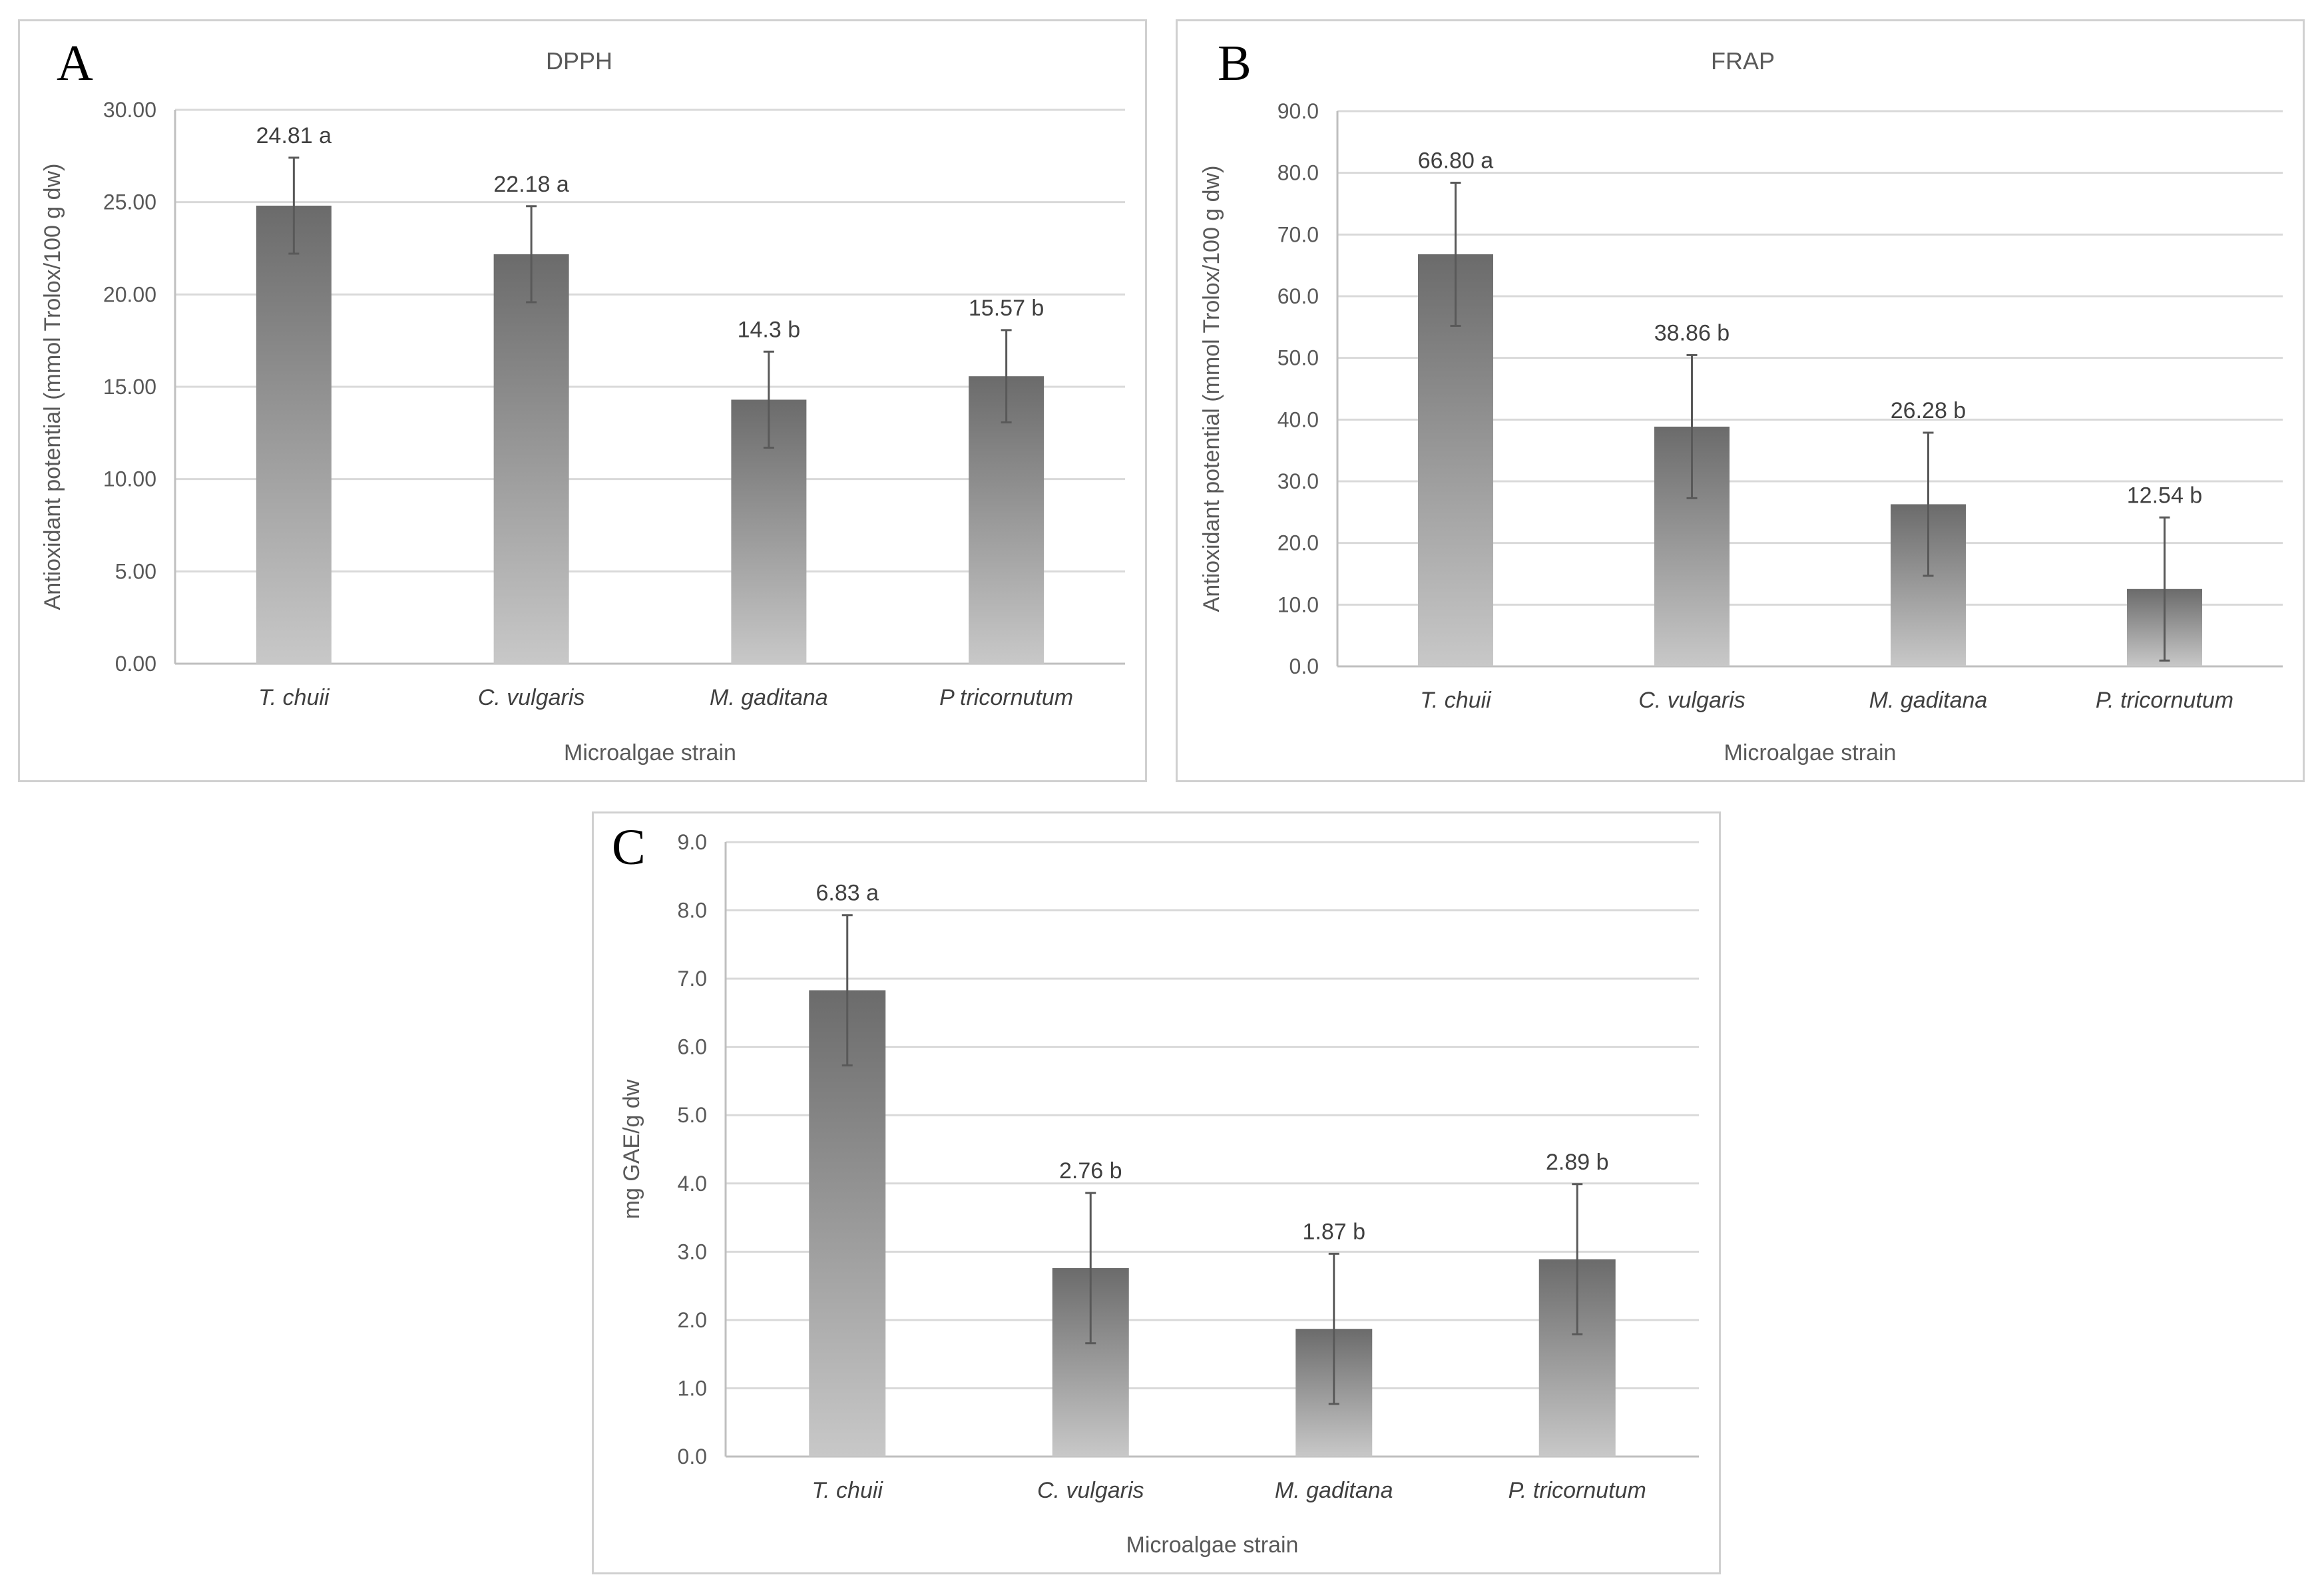 Image resolution: width=2324 pixels, height=1593 pixels. What do you see at coordinates (629, 847) in the screenshot?
I see `panel-letter: C` at bounding box center [629, 847].